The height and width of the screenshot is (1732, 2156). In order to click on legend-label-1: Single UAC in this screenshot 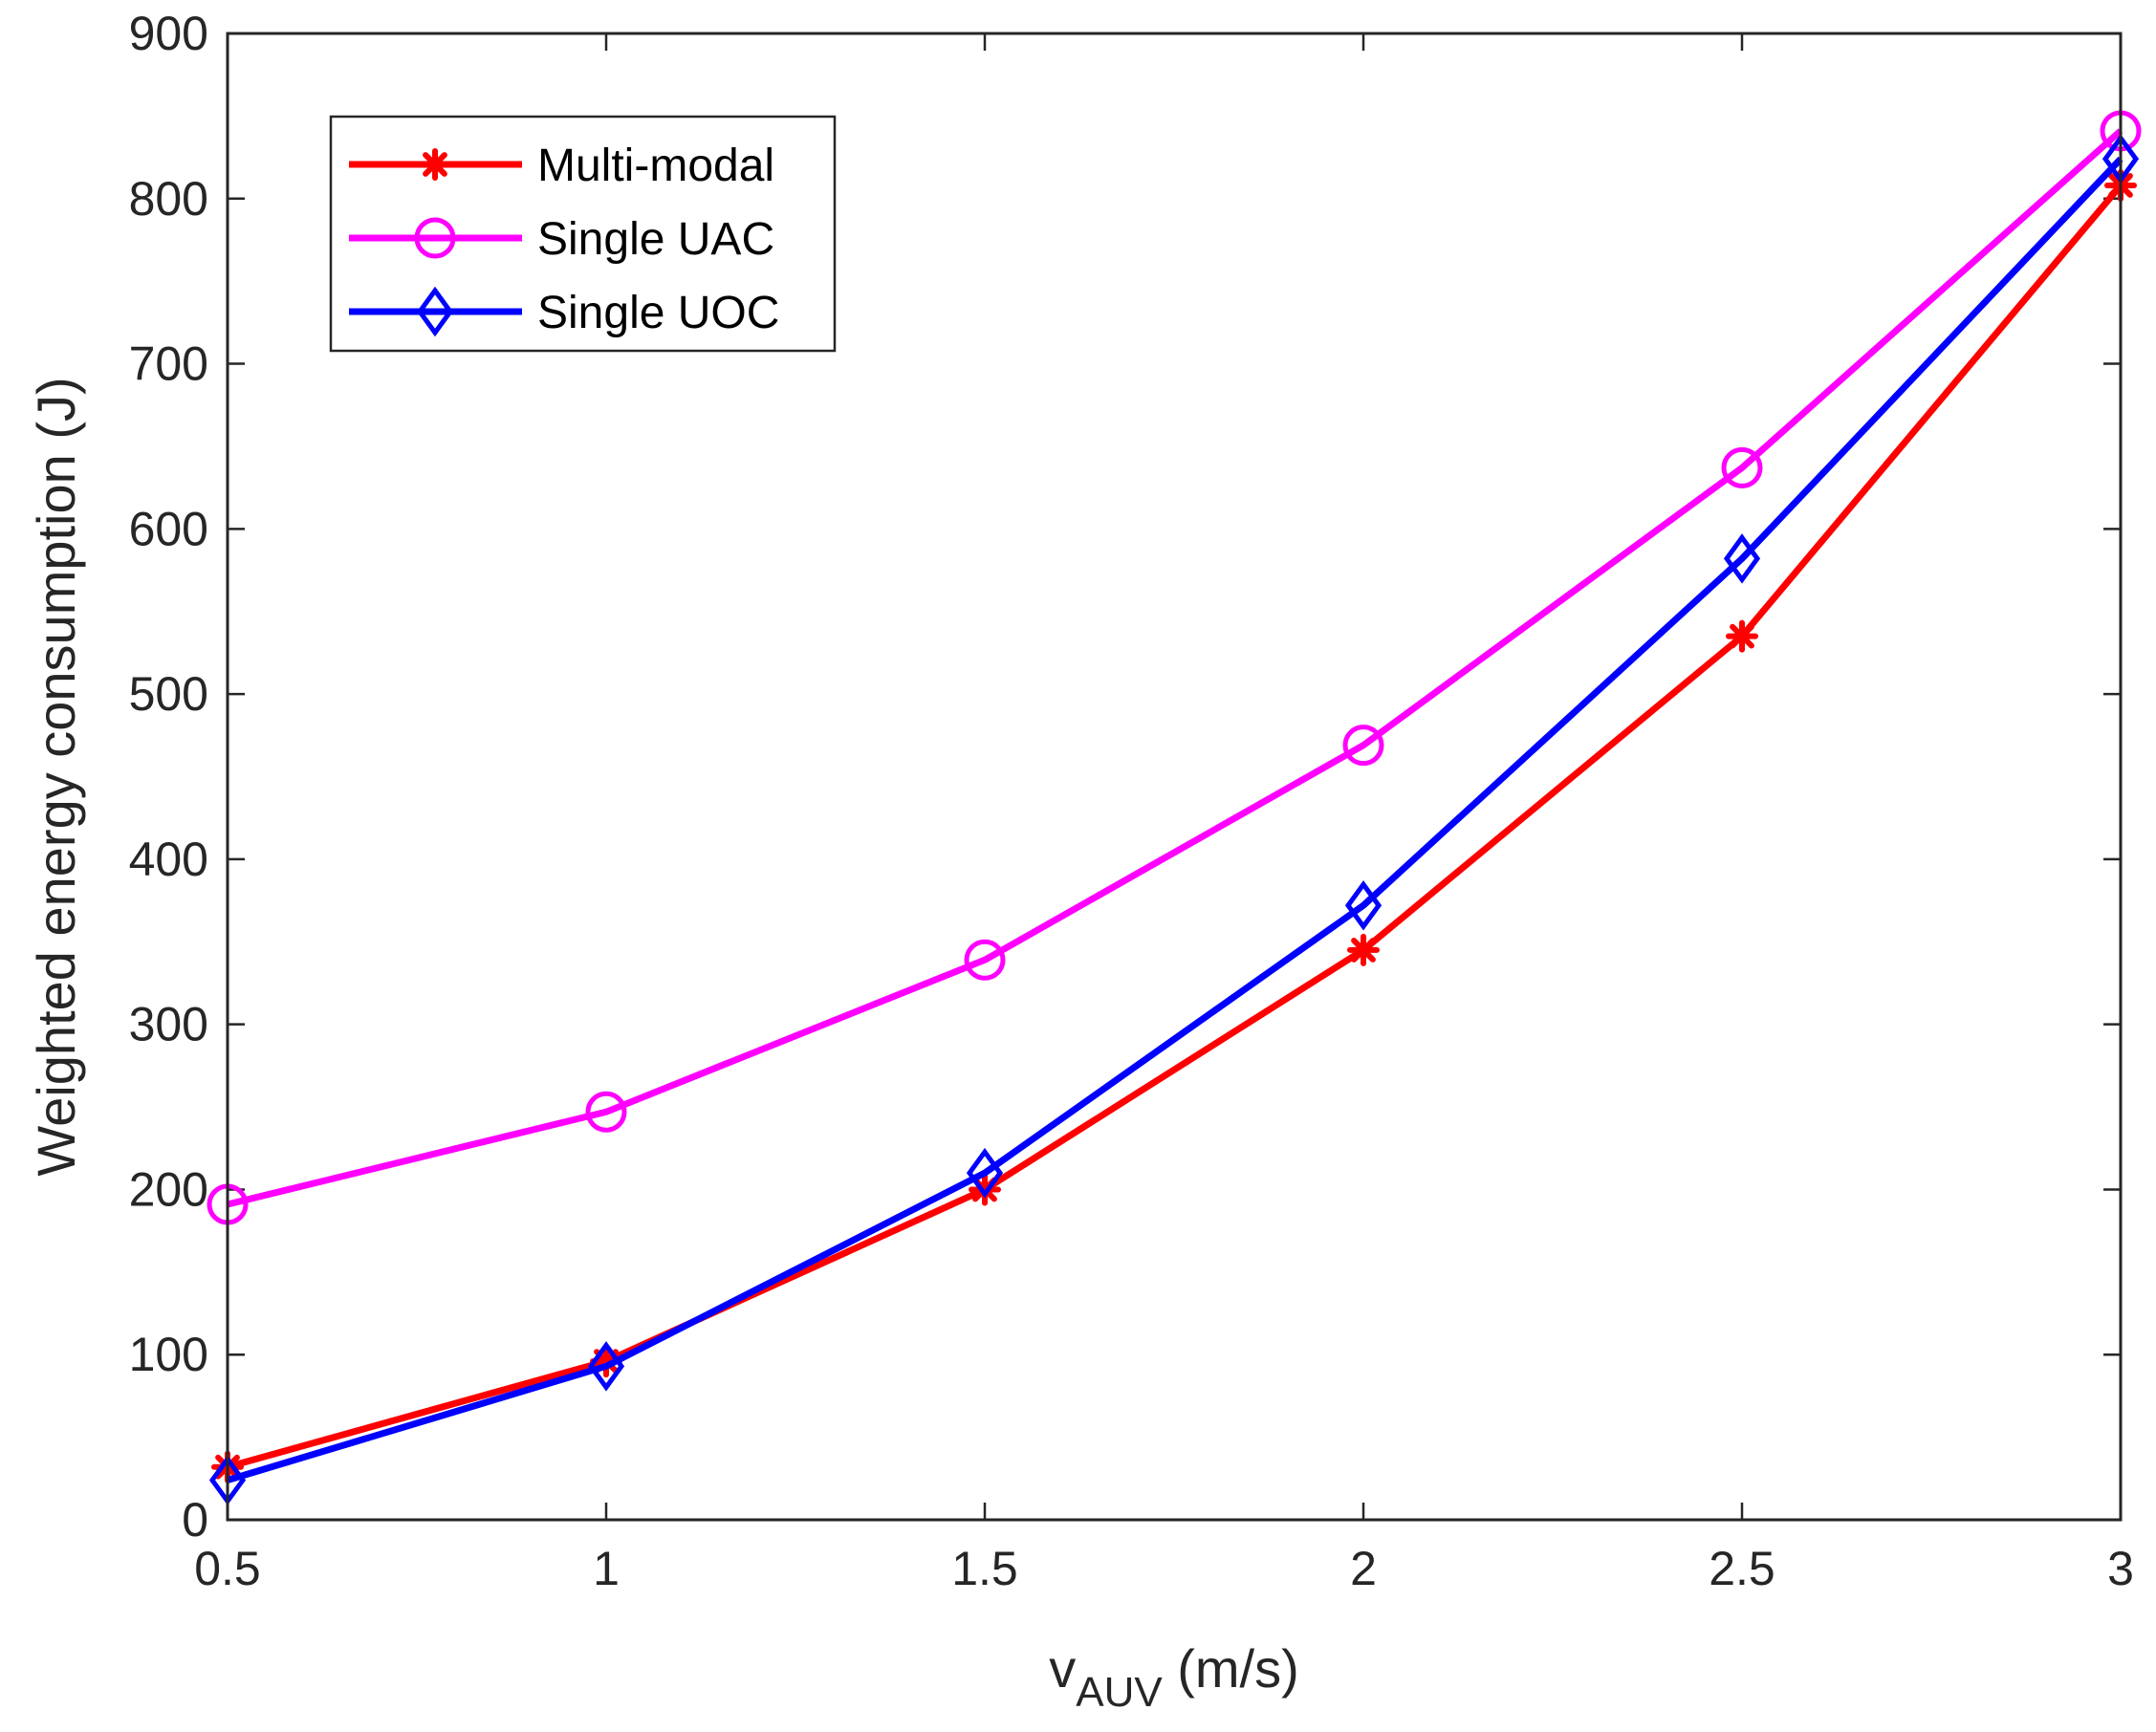, I will do `click(655, 239)`.